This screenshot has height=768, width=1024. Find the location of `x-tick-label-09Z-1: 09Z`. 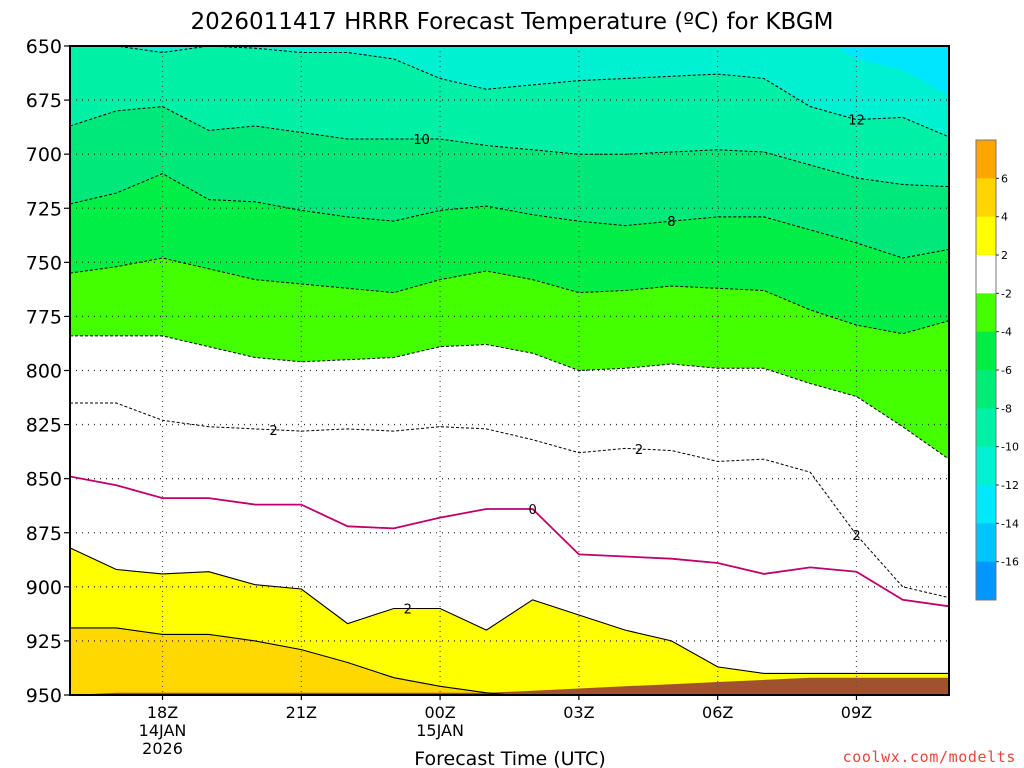

x-tick-label-09Z-1: 09Z is located at coordinates (856, 712).